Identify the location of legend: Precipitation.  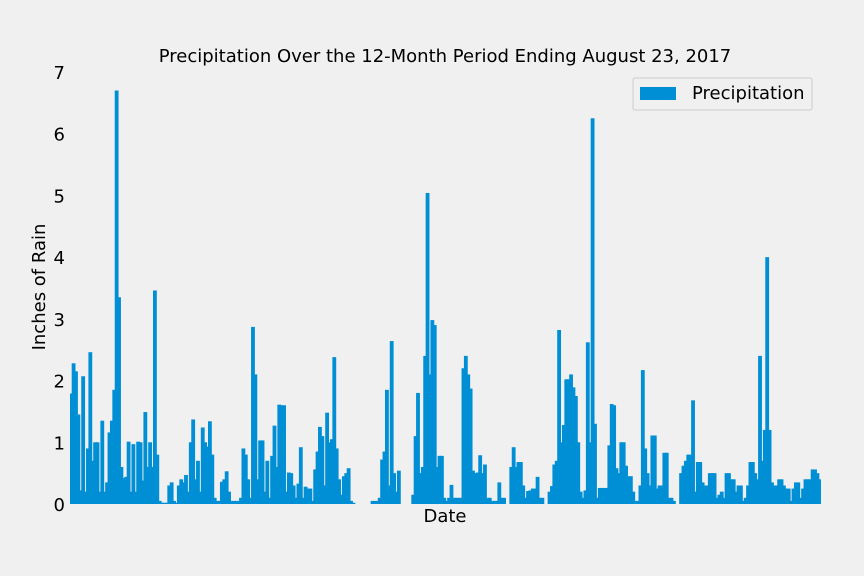
(722, 94).